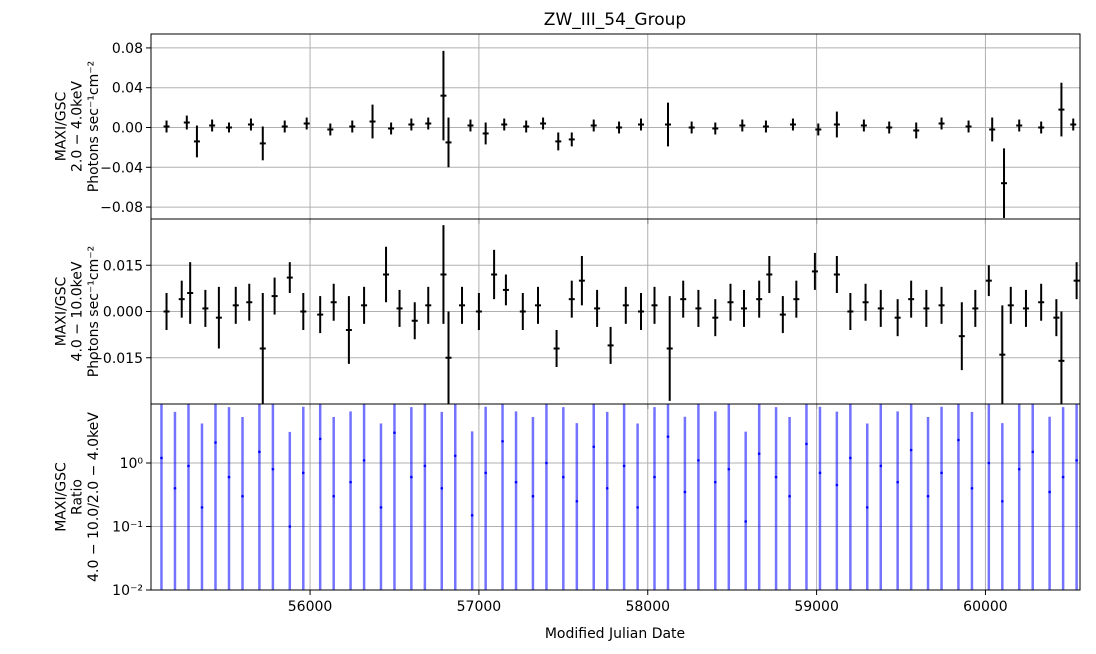  I want to click on y-axis-label-line: 2.0 − 4.0keV, so click(78, 126).